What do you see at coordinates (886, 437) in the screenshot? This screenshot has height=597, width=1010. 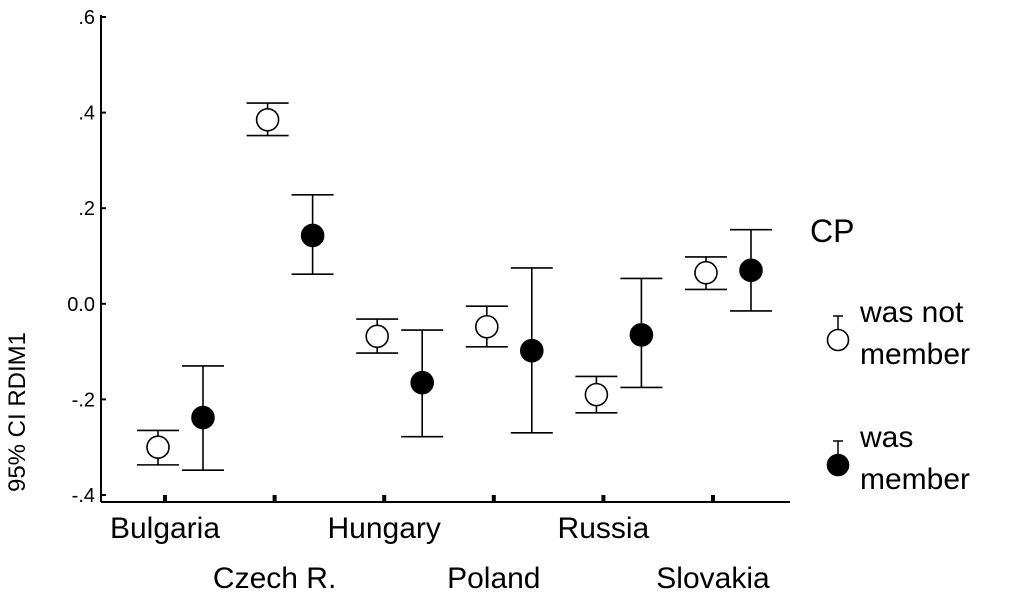 I see `legend-label: was` at bounding box center [886, 437].